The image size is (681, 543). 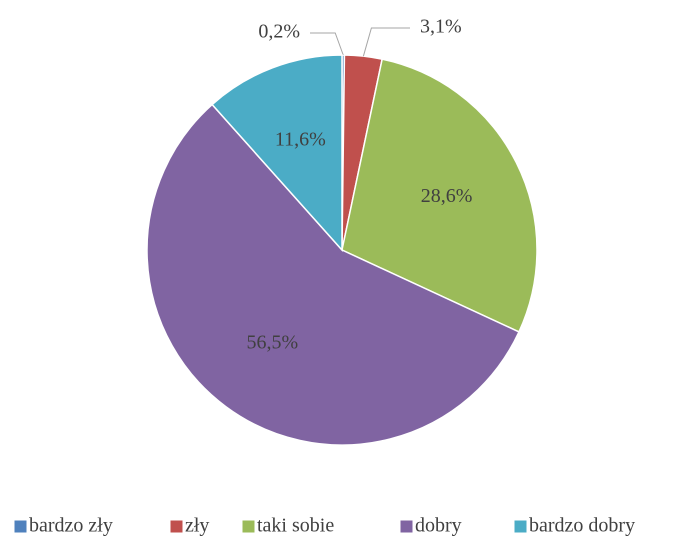 I want to click on data-label: 28,6%, so click(x=447, y=196).